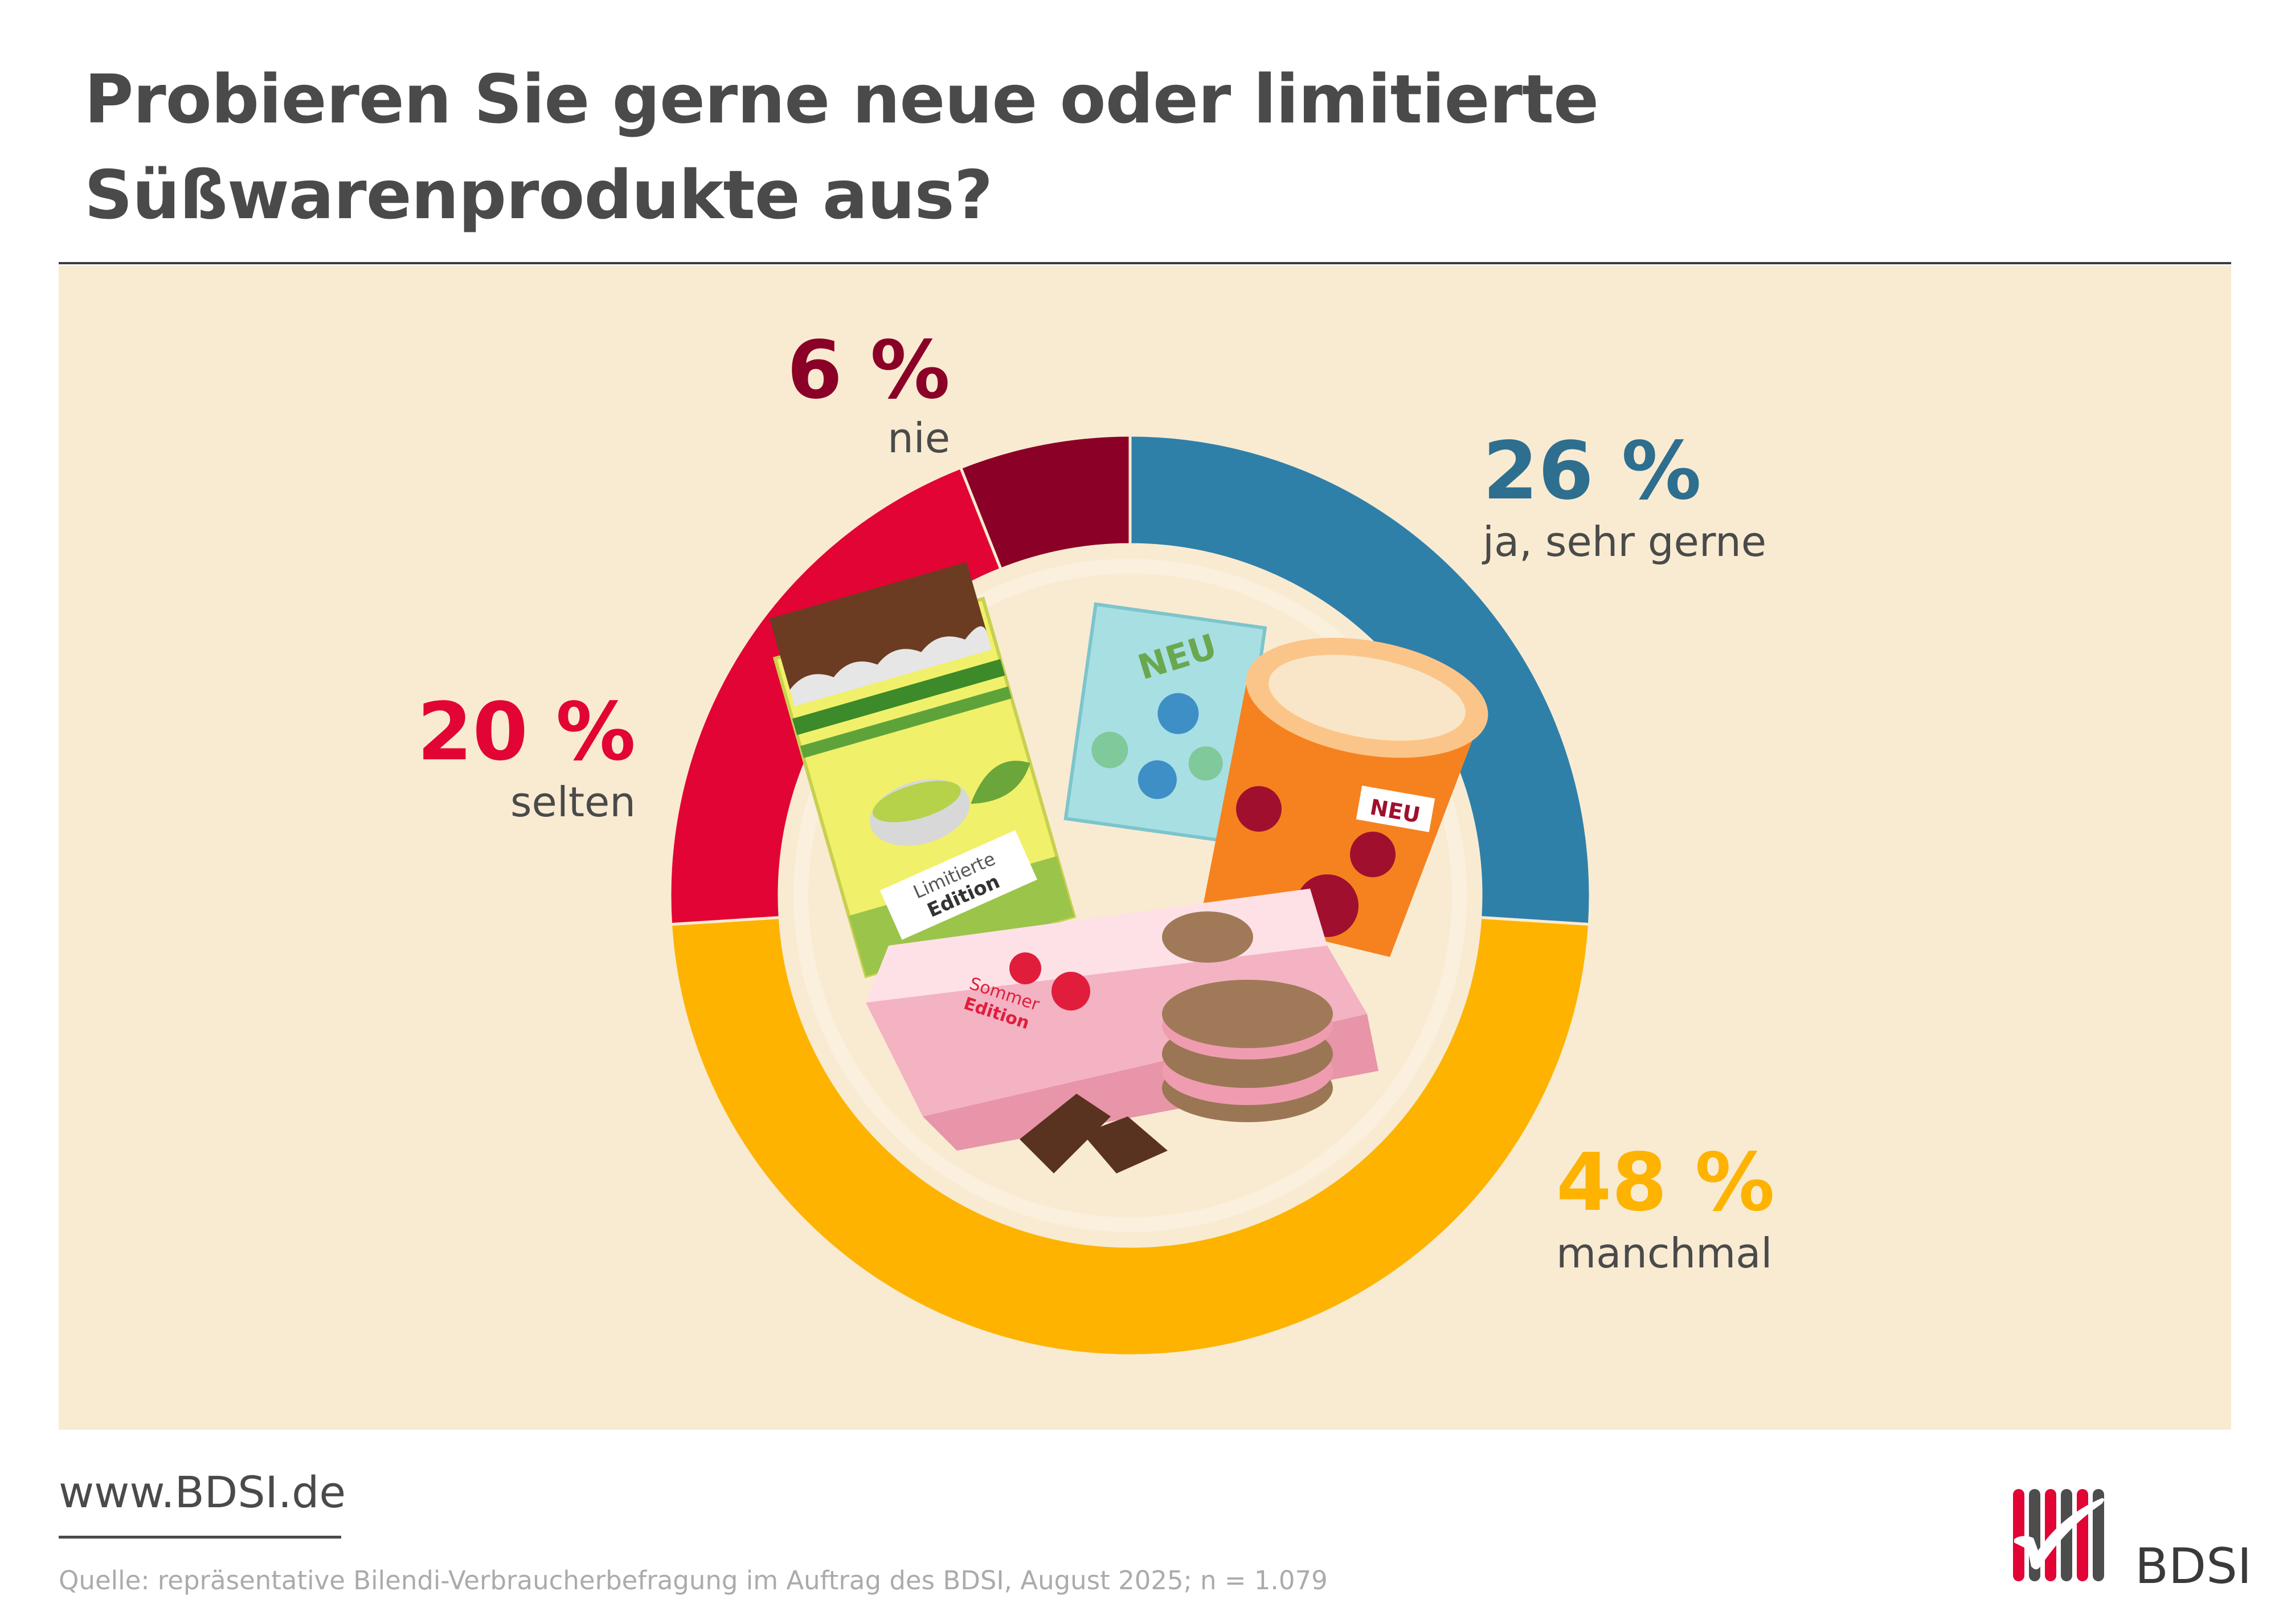  Describe the element at coordinates (200, 1537) in the screenshot. I see `website-underline` at that location.